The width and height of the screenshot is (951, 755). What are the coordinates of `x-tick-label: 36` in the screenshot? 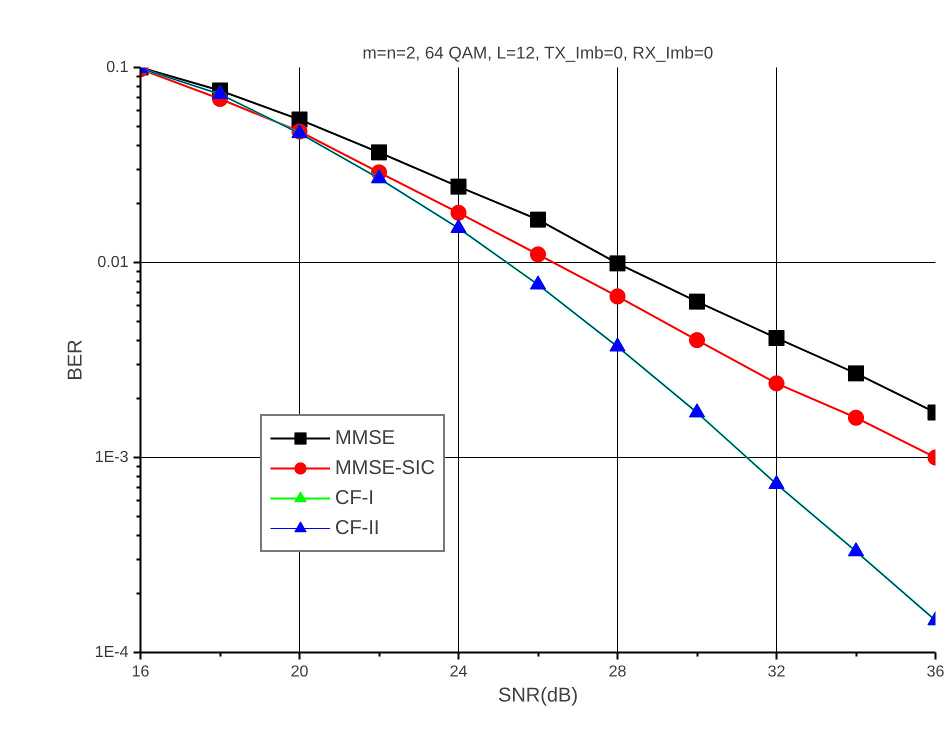 It's located at (935, 672).